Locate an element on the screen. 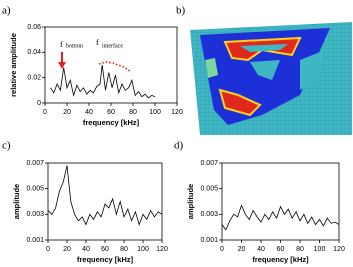 The height and width of the screenshot is (267, 353). y-tick-label: 0.06 is located at coordinates (34, 27).